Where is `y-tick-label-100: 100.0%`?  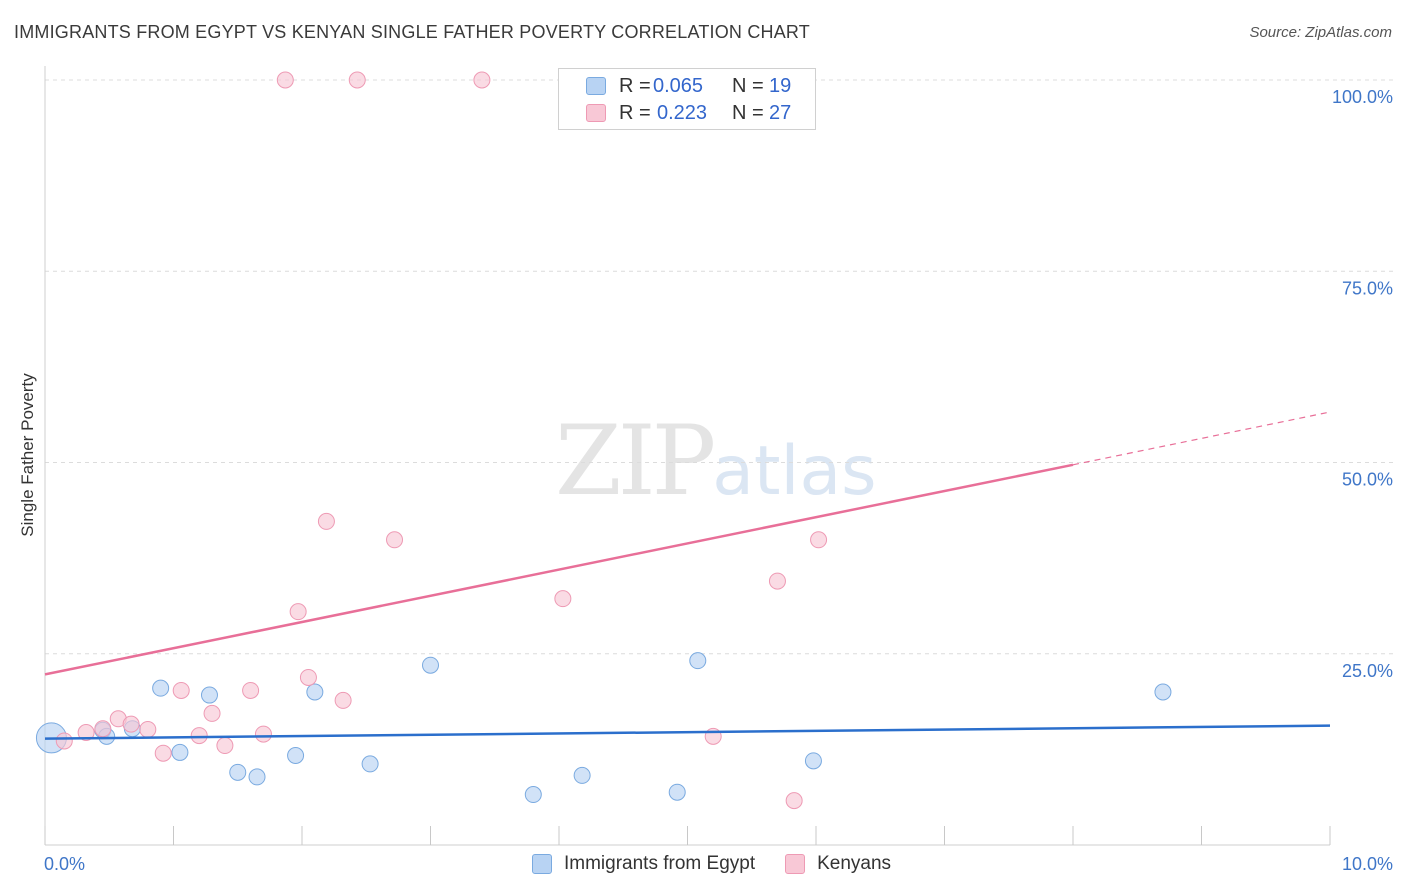
y-tick-label-100: 100.0% is located at coordinates (1362, 97).